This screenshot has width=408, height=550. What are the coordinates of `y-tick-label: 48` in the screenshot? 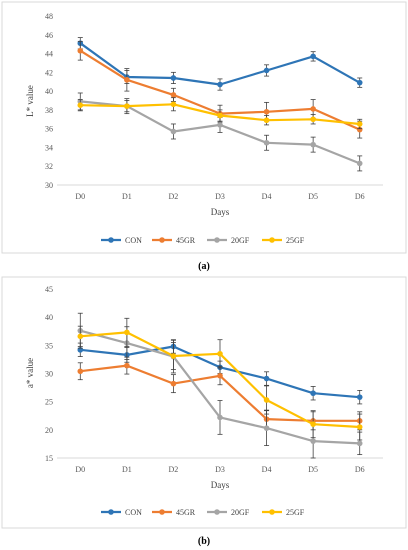 It's located at (49, 16).